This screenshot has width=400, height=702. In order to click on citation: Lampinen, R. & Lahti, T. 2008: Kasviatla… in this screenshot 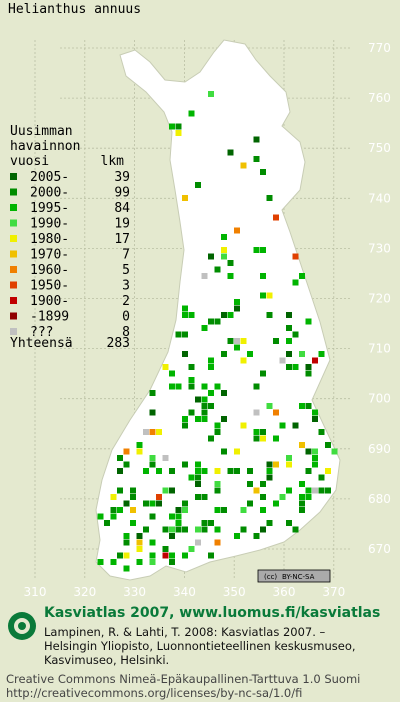, I will do `click(185, 632)`.